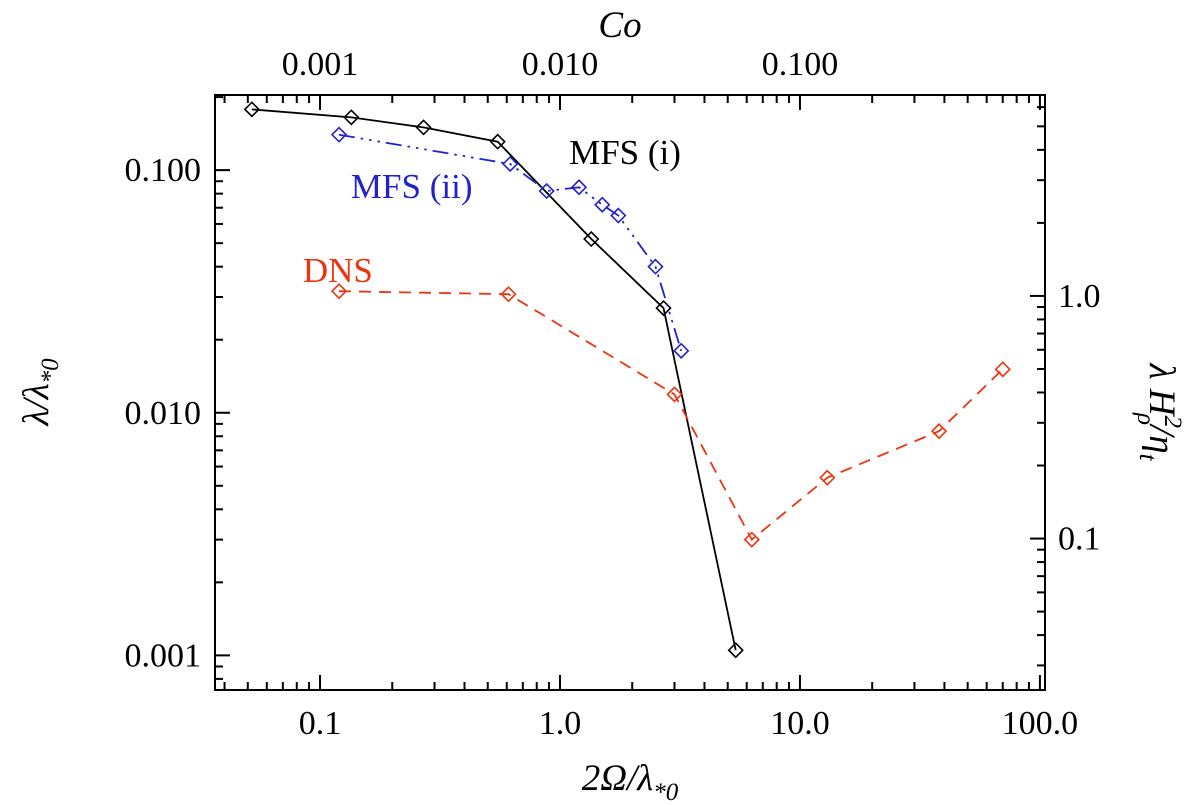 The height and width of the screenshot is (805, 1200). I want to click on top-tick-label: 0.010, so click(560, 64).